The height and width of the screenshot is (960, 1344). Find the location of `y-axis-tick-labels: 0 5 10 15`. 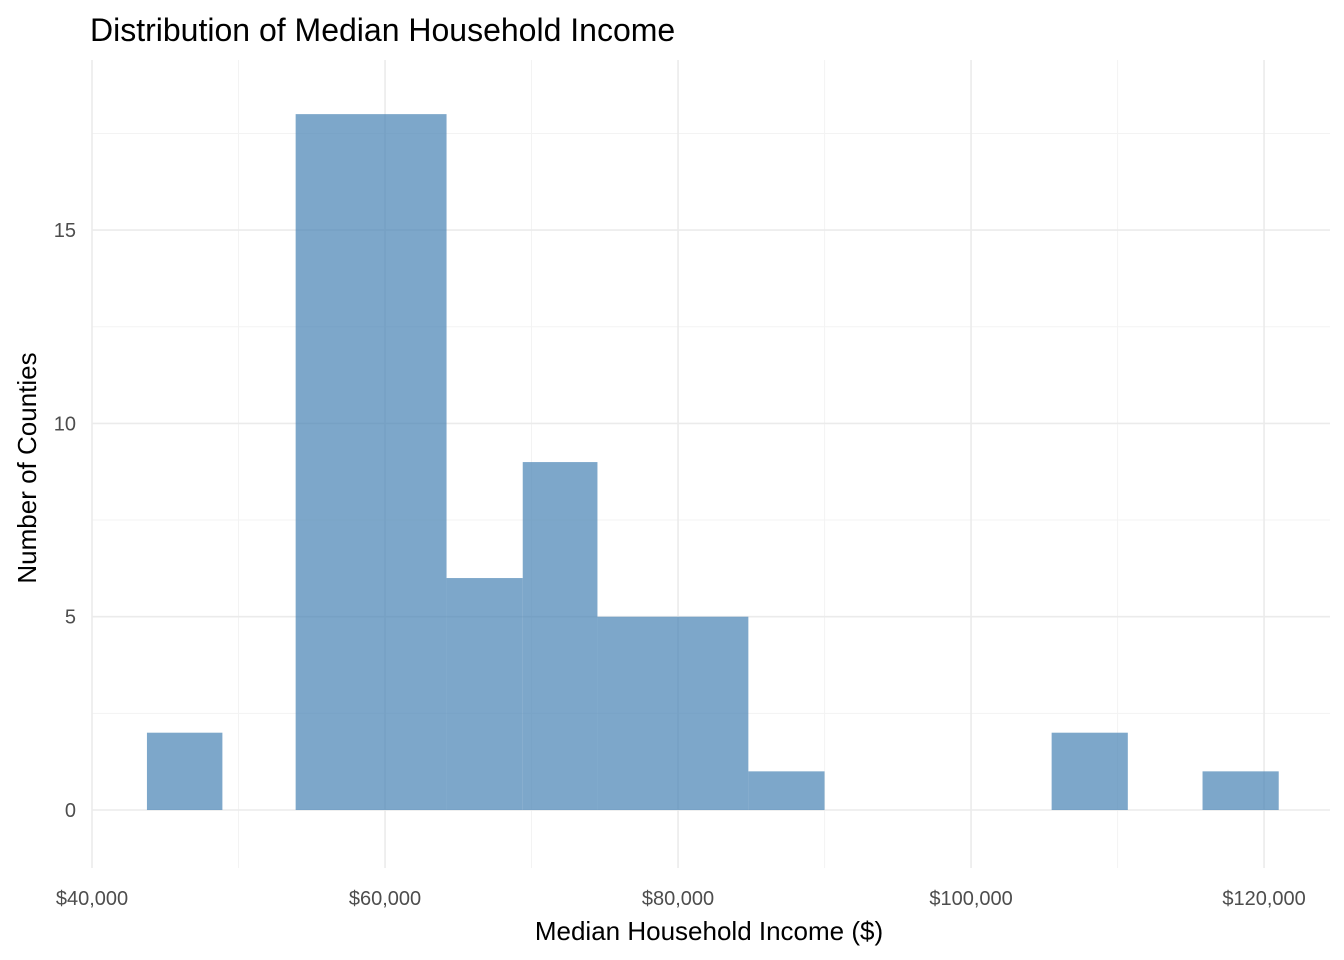

y-axis-tick-labels: 0 5 10 15 is located at coordinates (65, 521).